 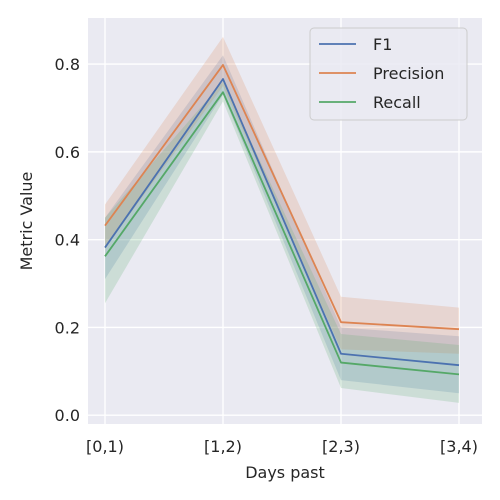 What do you see at coordinates (282, 446) in the screenshot?
I see `x-tick-labels: [0,1) [1,2) [2,3) [3,4)` at bounding box center [282, 446].